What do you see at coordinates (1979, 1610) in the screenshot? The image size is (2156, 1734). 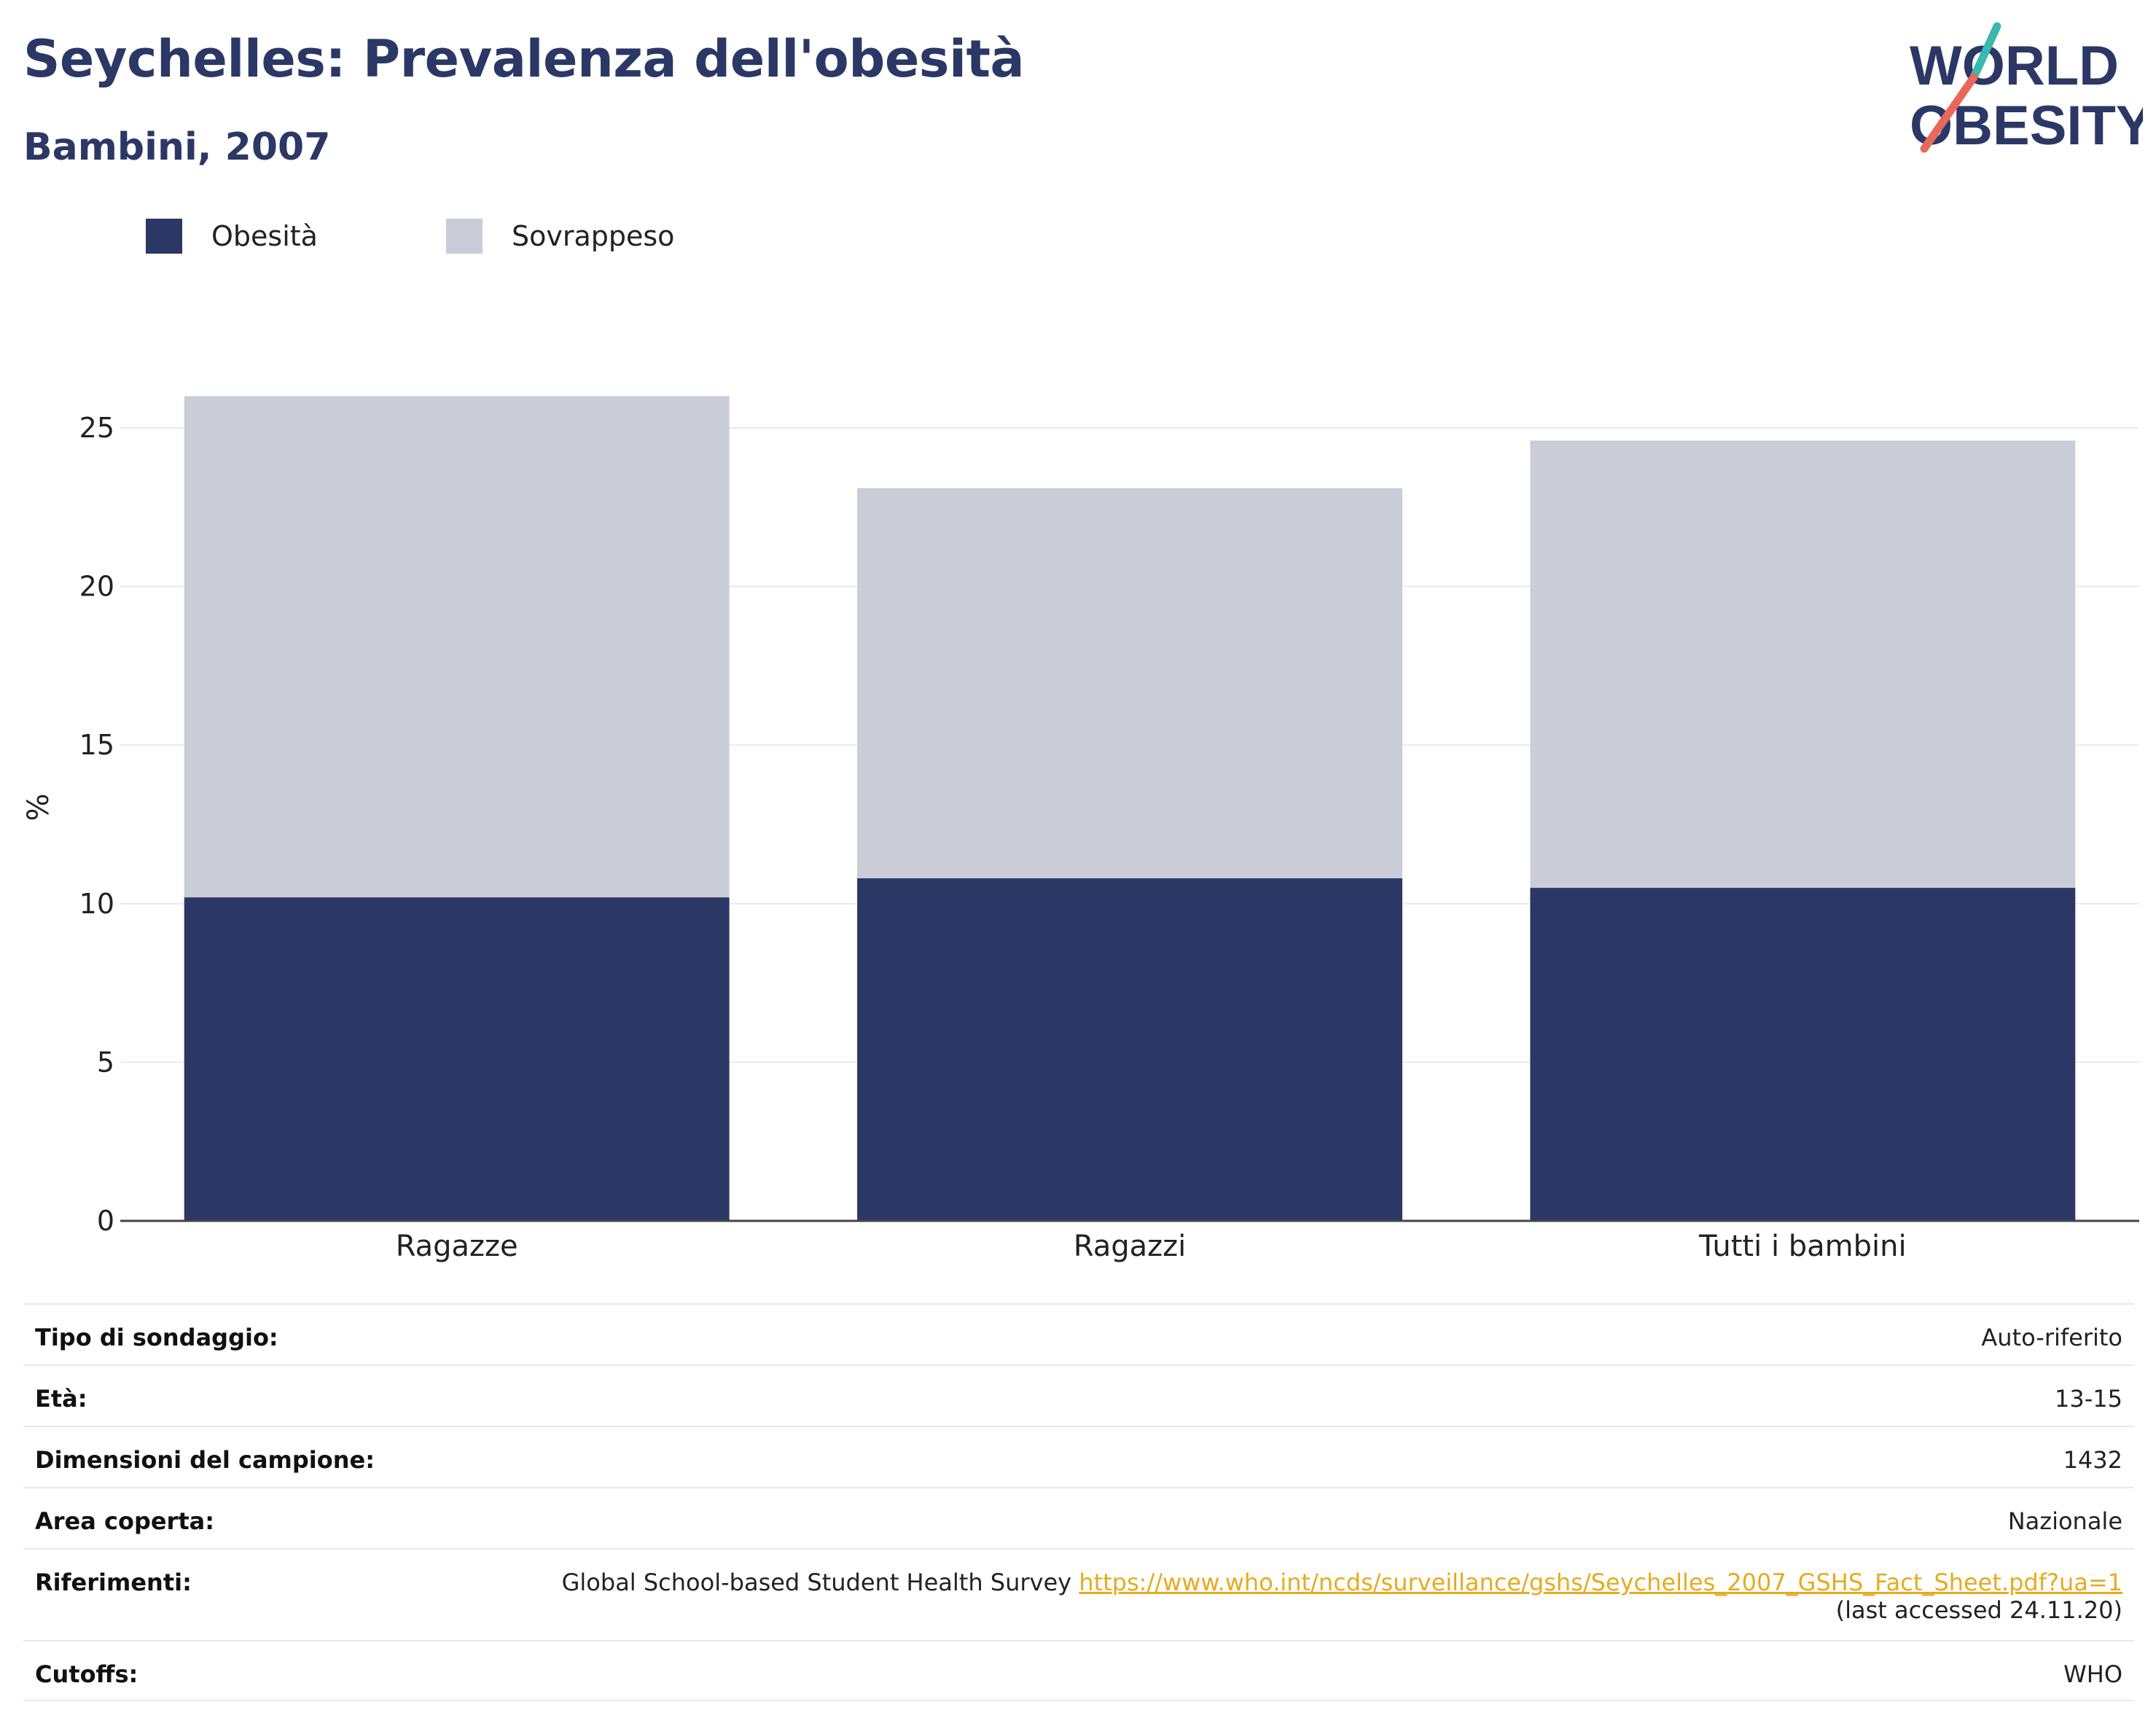 I see `references-accessed: (last accessed 24.11.20)` at bounding box center [1979, 1610].